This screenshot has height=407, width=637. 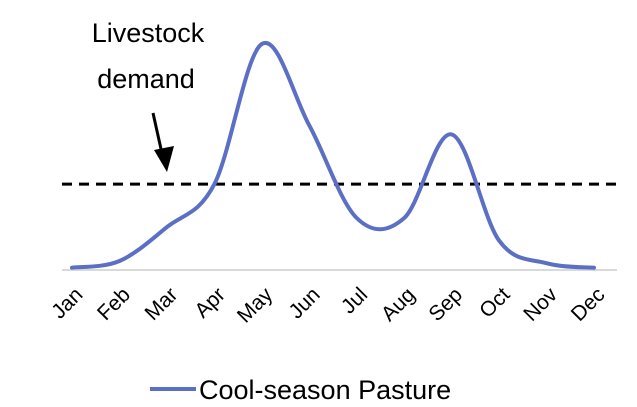 I want to click on legend: Cool-season Pasture, so click(x=300, y=390).